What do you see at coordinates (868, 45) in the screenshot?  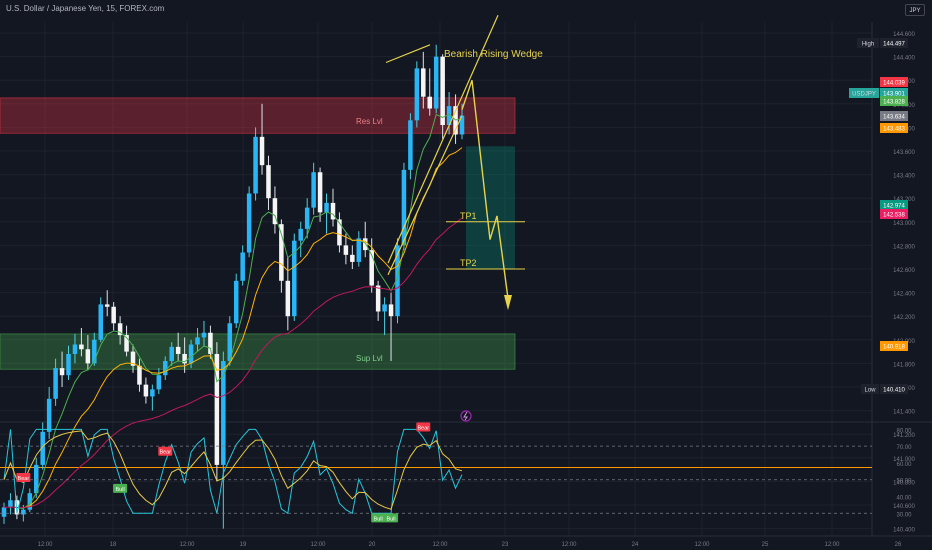 I see `price-label-tag: High` at bounding box center [868, 45].